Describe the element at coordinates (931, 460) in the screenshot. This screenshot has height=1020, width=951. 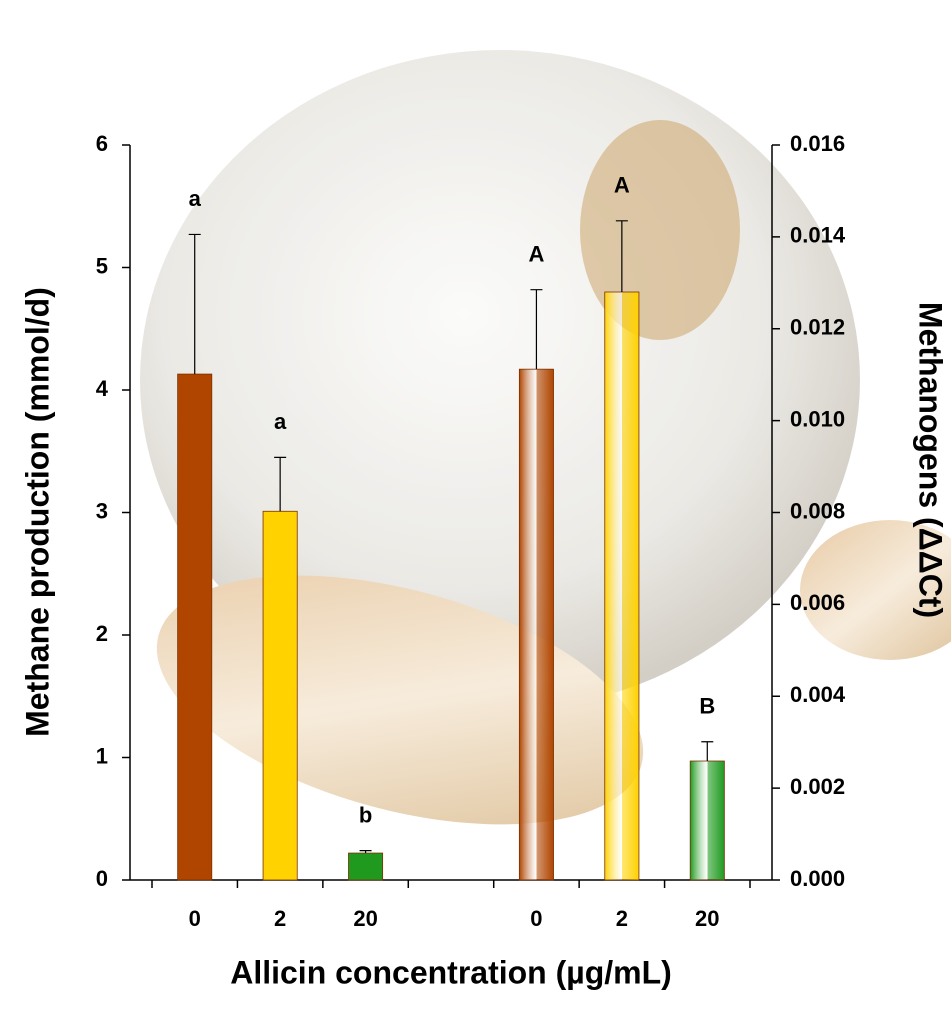
I see `y2-axis-title: Methanogens (ΔΔCt)` at that location.